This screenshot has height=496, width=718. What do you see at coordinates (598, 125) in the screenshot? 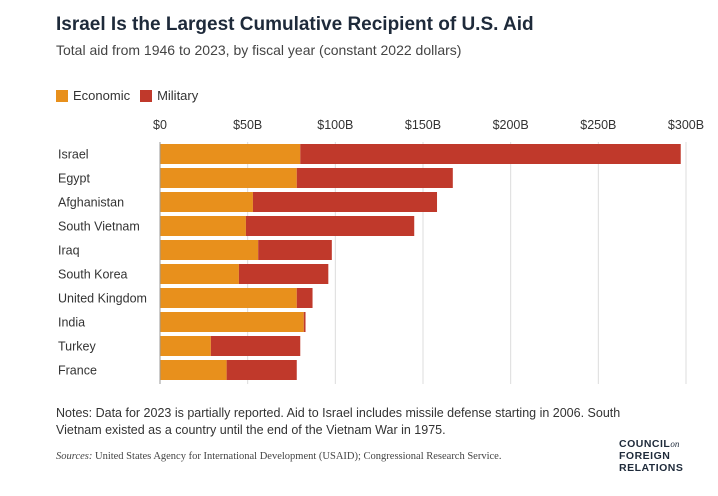
I see `x-tick-label-5: $250B` at bounding box center [598, 125].